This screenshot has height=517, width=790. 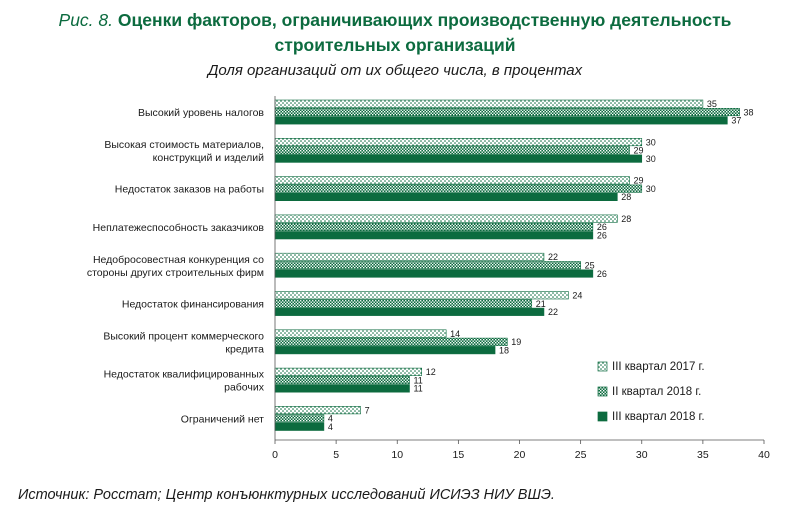 I want to click on legend-label: III квартал 2018 г., so click(x=658, y=417).